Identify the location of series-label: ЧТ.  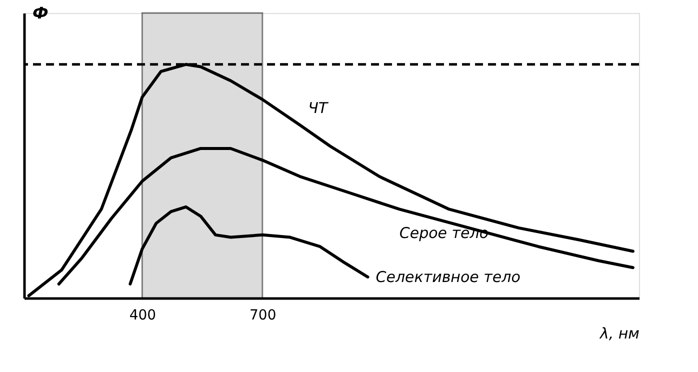
(319, 108).